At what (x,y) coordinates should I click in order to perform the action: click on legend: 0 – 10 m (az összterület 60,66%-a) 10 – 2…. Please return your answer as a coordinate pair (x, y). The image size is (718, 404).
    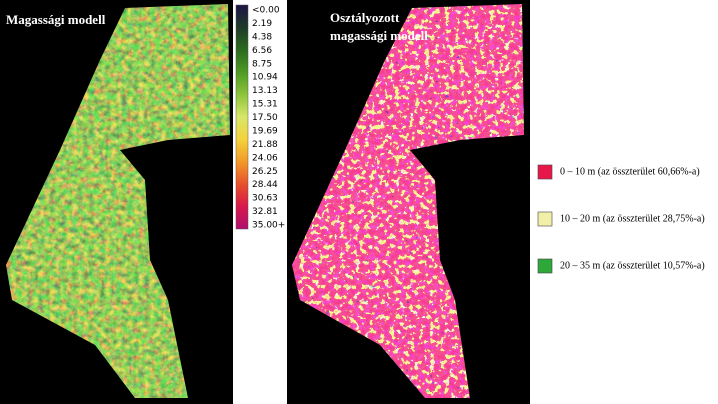
    Looking at the image, I should click on (621, 219).